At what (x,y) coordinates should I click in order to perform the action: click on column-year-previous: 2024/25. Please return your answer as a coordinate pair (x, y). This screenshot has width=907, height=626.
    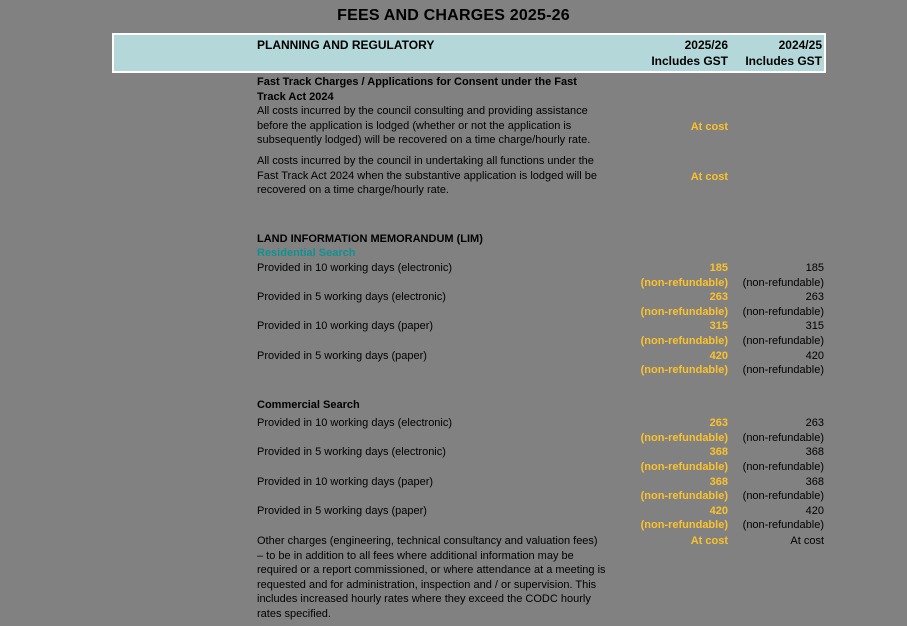
    Looking at the image, I should click on (800, 45).